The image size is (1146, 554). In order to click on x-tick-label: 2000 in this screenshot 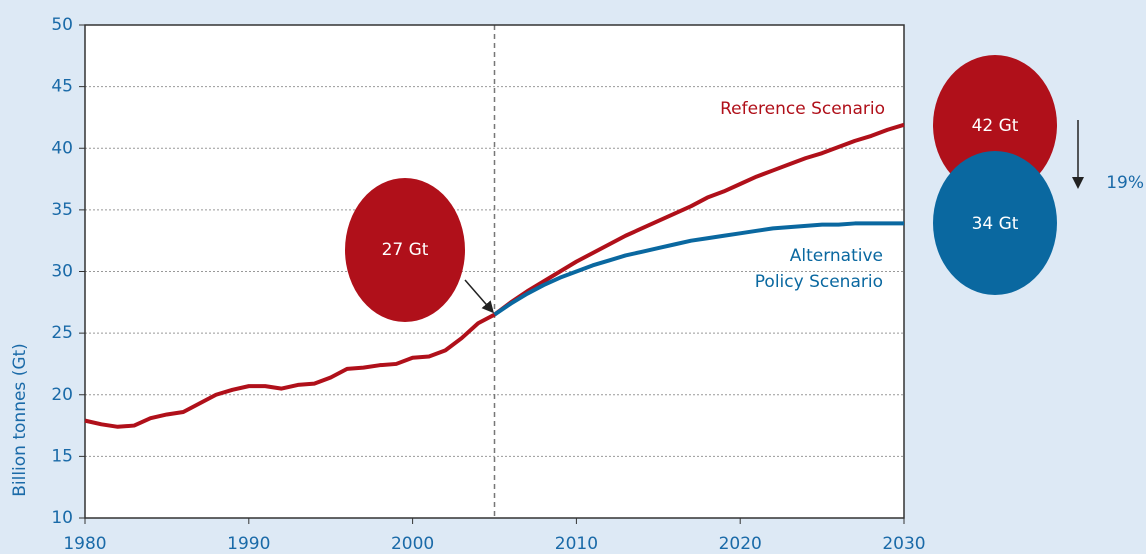, I will do `click(412, 544)`.